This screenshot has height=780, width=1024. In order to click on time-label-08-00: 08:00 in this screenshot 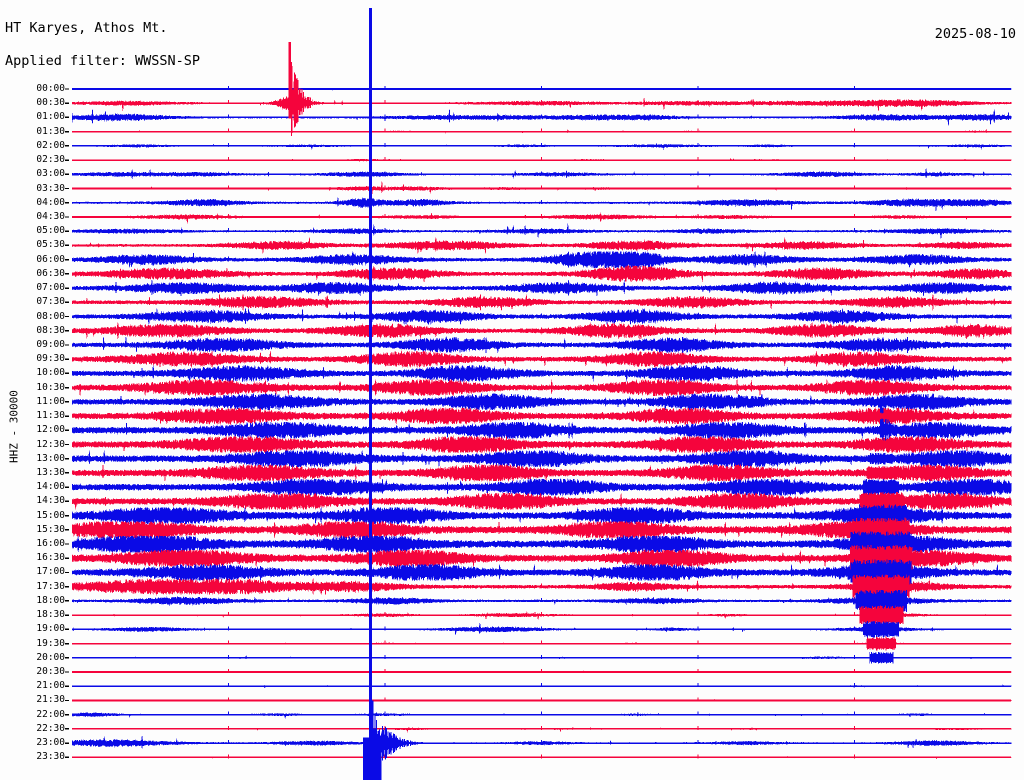, I will do `click(50, 316)`.